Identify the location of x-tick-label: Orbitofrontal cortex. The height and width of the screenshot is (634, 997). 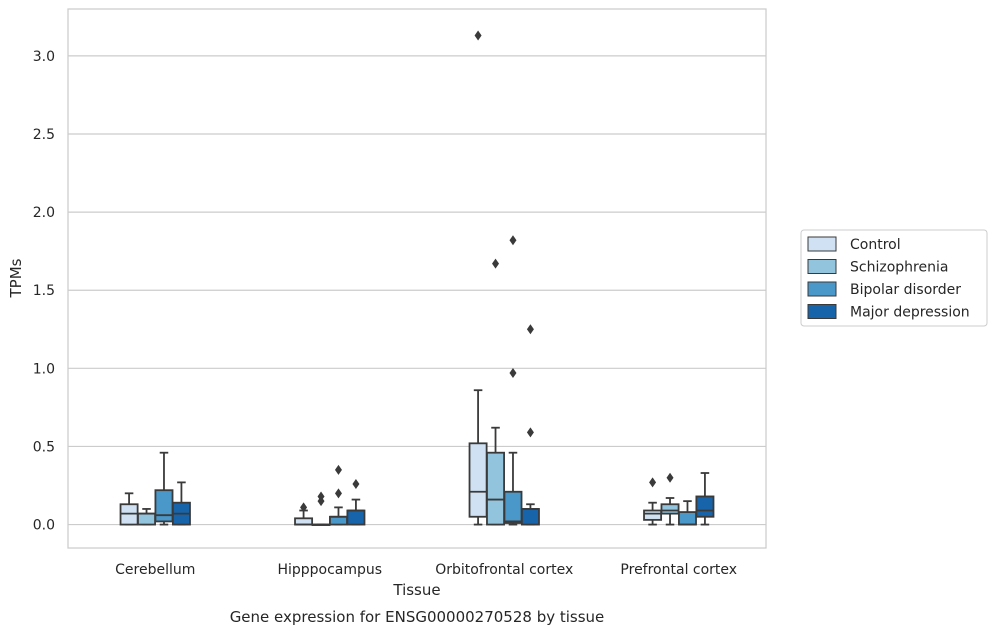
(504, 570).